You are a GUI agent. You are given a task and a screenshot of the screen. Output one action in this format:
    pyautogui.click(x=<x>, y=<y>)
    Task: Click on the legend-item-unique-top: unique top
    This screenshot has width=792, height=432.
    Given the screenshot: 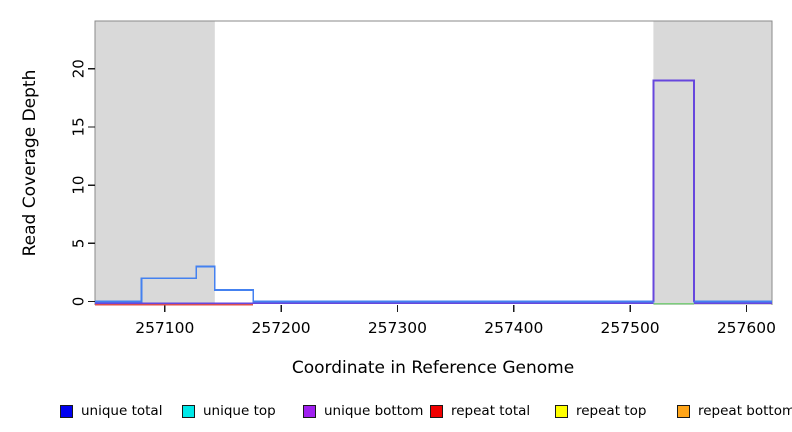 What is the action you would take?
    pyautogui.click(x=229, y=411)
    